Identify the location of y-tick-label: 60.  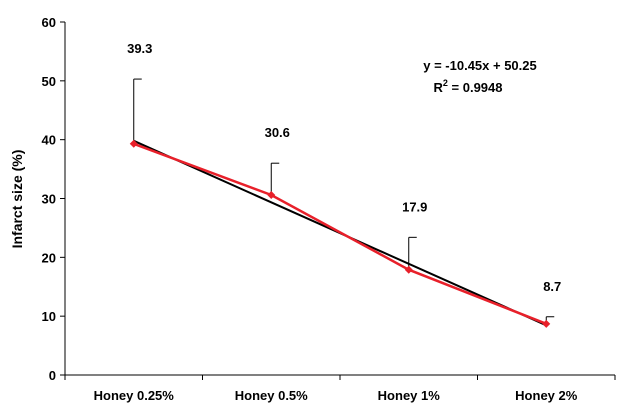
(49, 22).